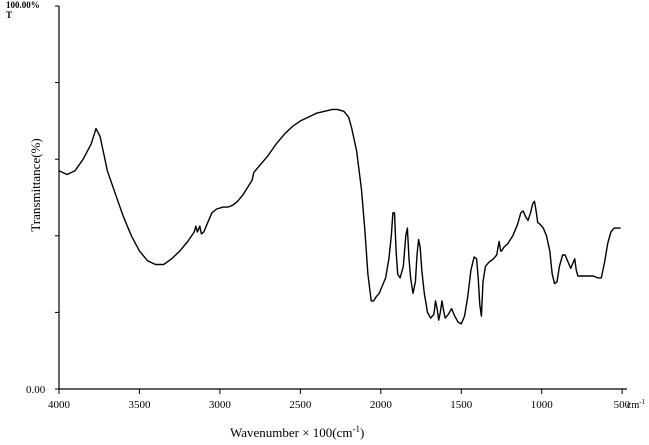 The height and width of the screenshot is (445, 649). Describe the element at coordinates (642, 402) in the screenshot. I see `x-unit-sup: -1` at that location.